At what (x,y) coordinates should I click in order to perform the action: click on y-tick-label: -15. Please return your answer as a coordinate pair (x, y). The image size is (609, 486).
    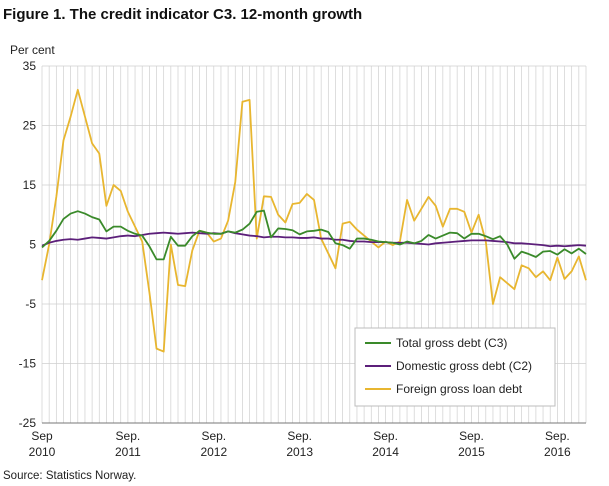
    Looking at the image, I should click on (28, 364).